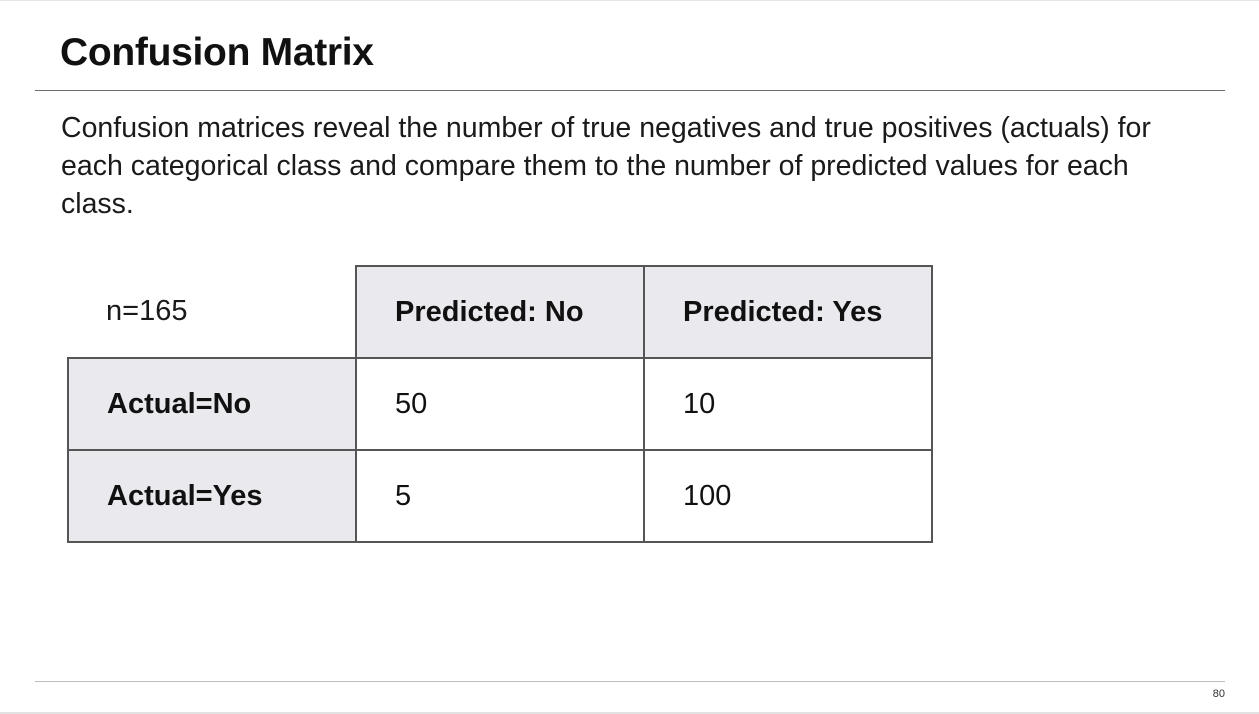  I want to click on cell-true-negatives: 50, so click(500, 404).